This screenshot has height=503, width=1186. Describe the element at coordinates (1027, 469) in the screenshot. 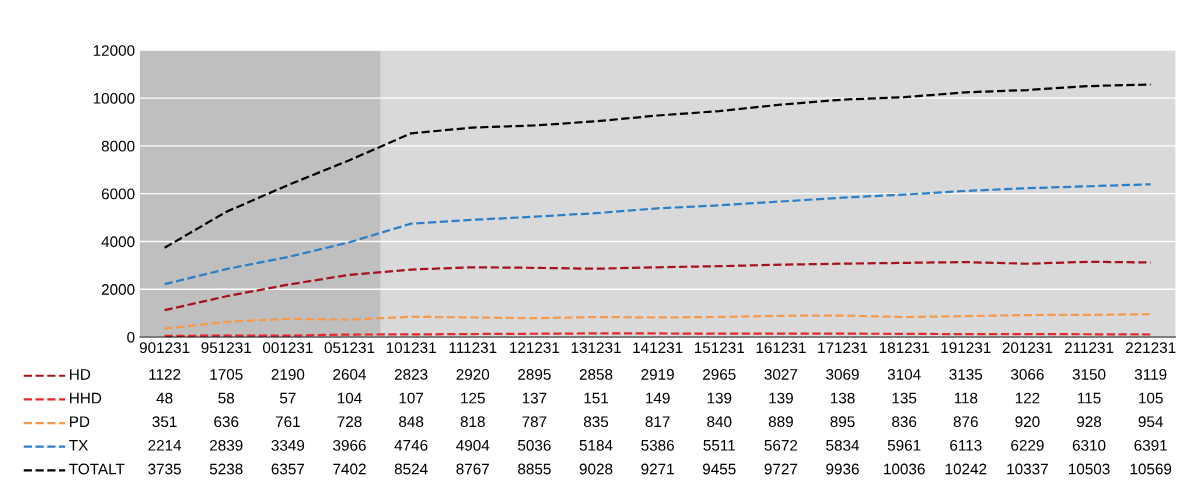

I see `data-label: 10337` at that location.